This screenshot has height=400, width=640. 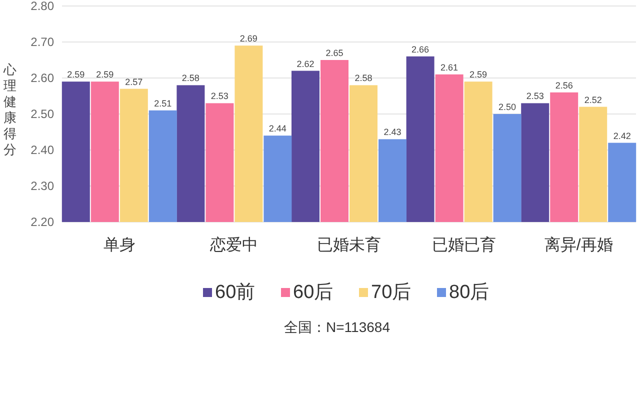 I want to click on data-label: 2.51, so click(x=163, y=103).